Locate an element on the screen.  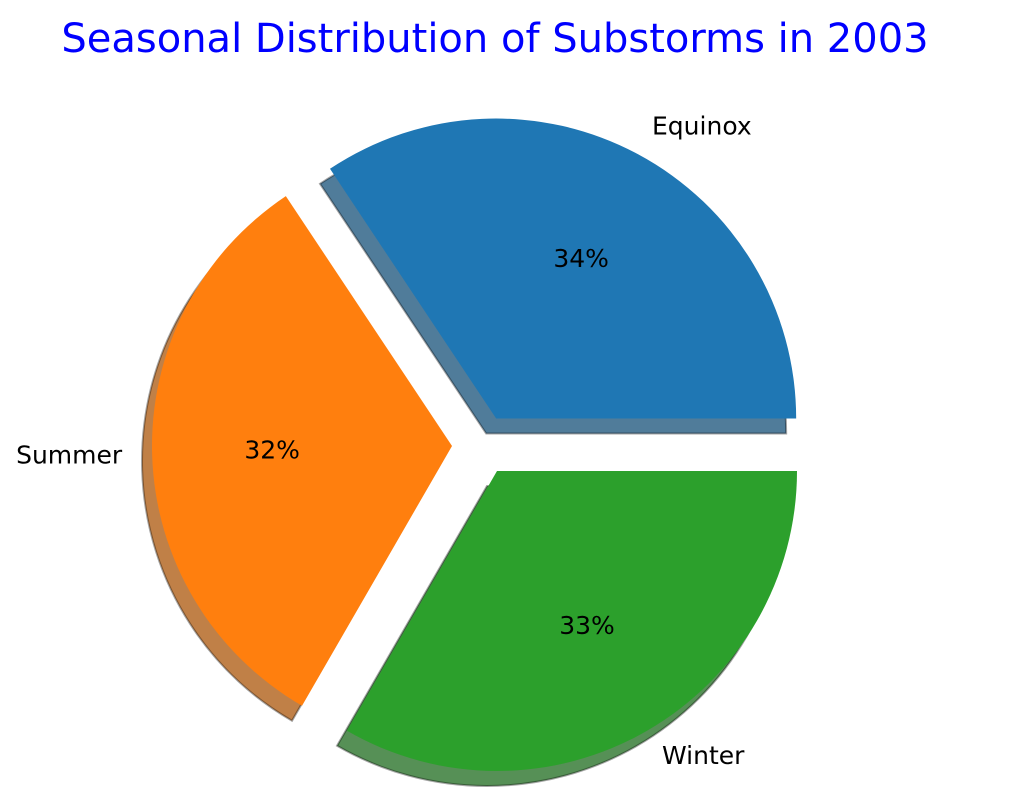
slice-label-winter: Winter is located at coordinates (703, 755).